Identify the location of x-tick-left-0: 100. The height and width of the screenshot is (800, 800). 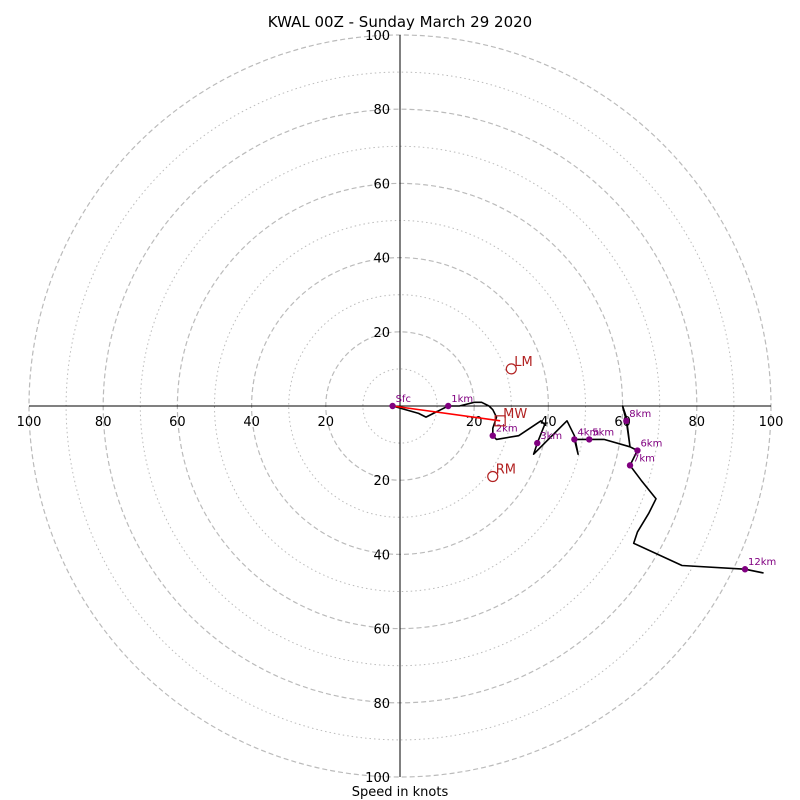
(29, 422).